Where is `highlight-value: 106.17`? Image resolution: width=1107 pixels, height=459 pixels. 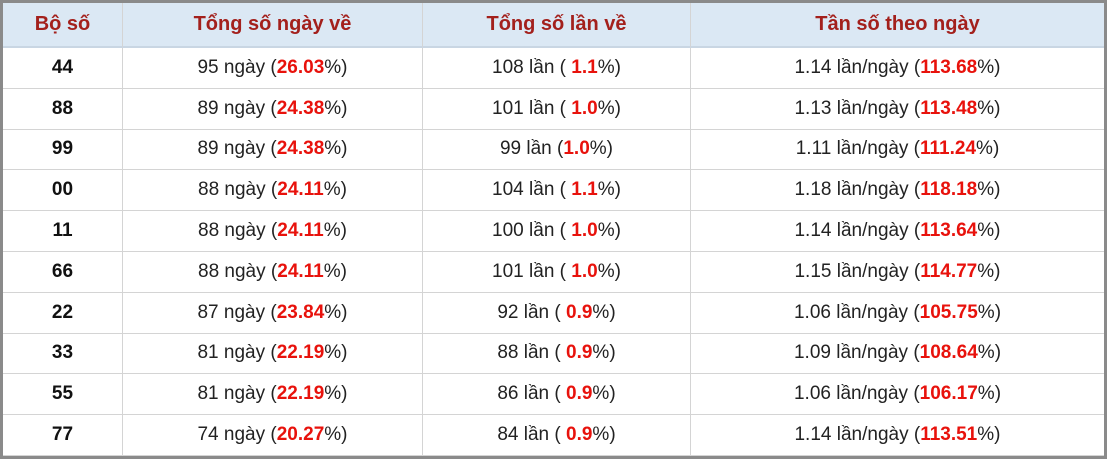 highlight-value: 106.17 is located at coordinates (948, 394).